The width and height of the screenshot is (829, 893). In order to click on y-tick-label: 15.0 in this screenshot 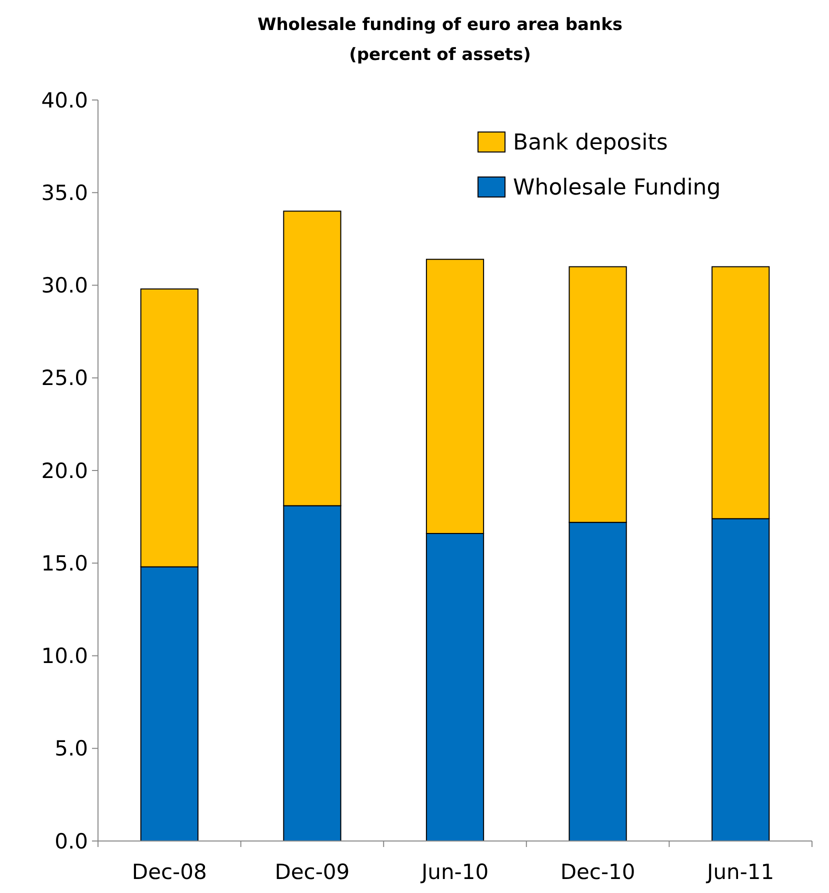, I will do `click(64, 563)`.